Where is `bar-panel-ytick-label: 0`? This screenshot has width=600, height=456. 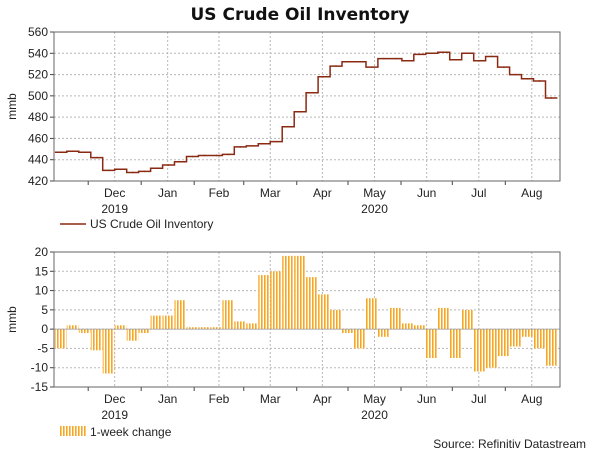
bar-panel-ytick-label: 0 is located at coordinates (44, 329).